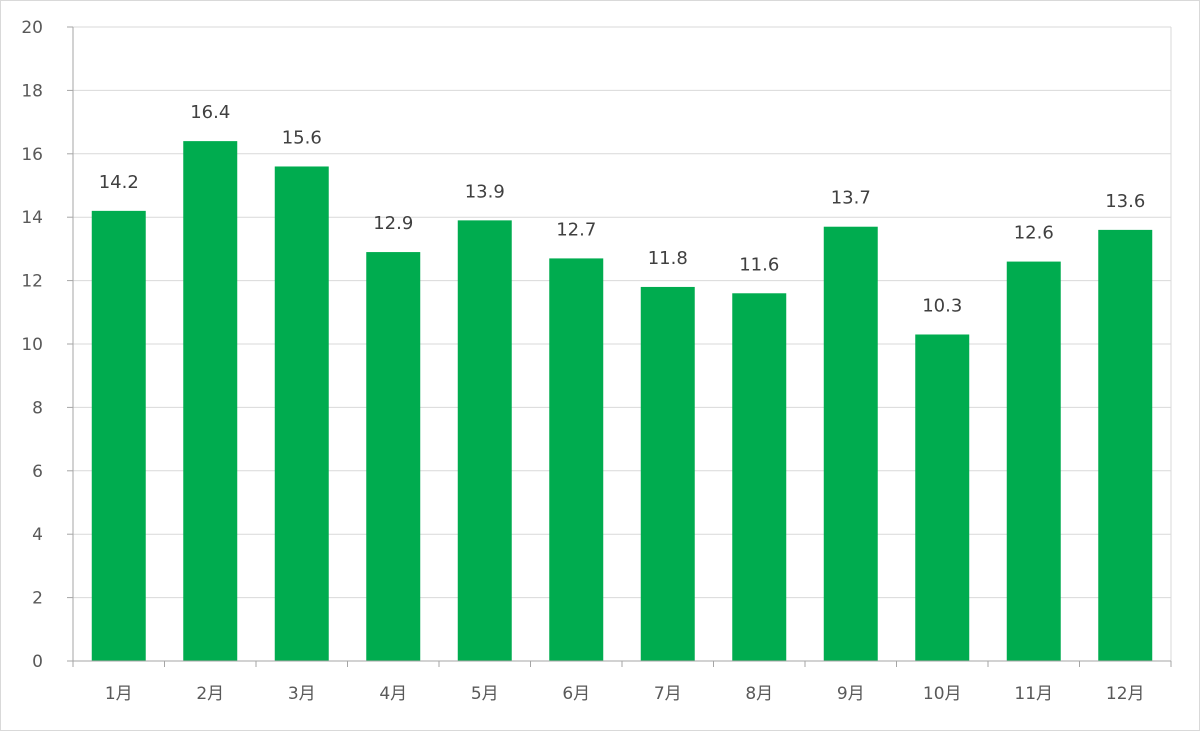 This screenshot has width=1200, height=731. Describe the element at coordinates (302, 137) in the screenshot. I see `data-label: 15.6` at that location.